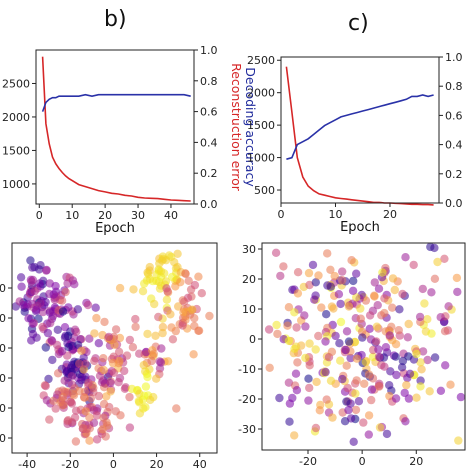 The width and height of the screenshot is (474, 474). I want to click on y-left-tick-label: 2500, so click(16, 83).